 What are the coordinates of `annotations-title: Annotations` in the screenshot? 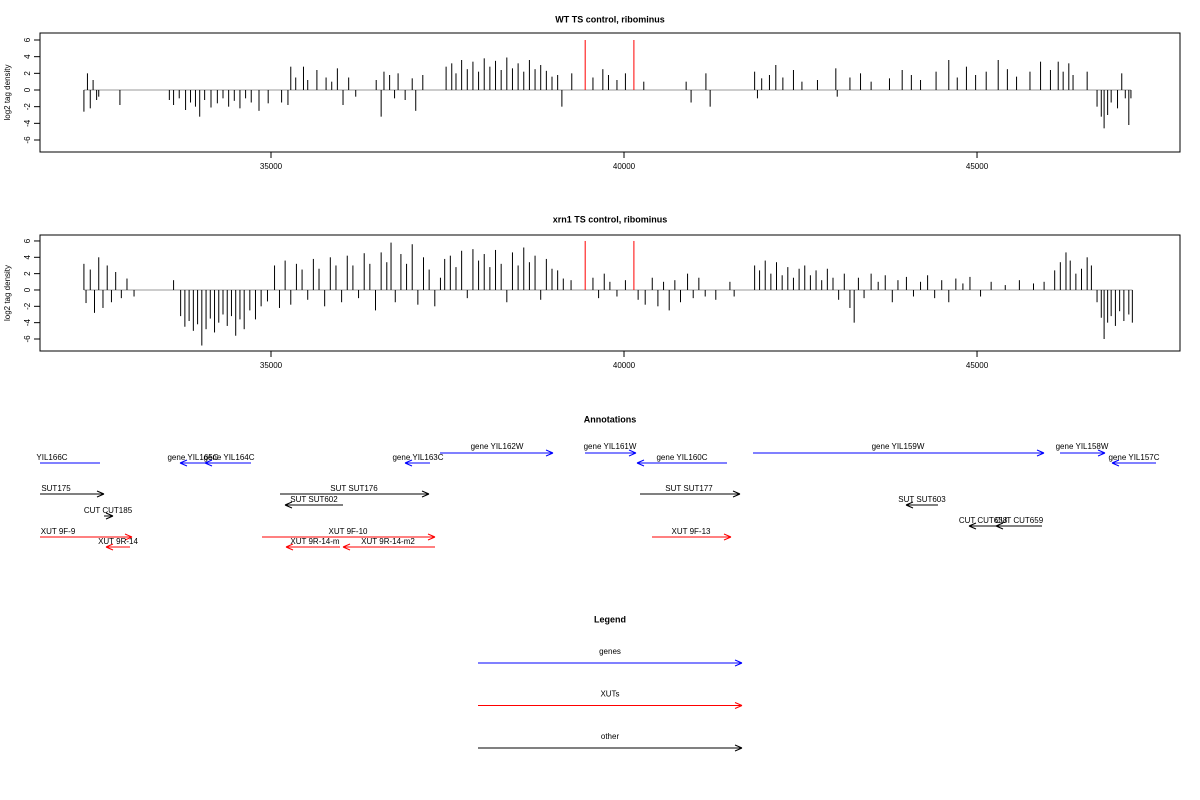 It's located at (610, 419).